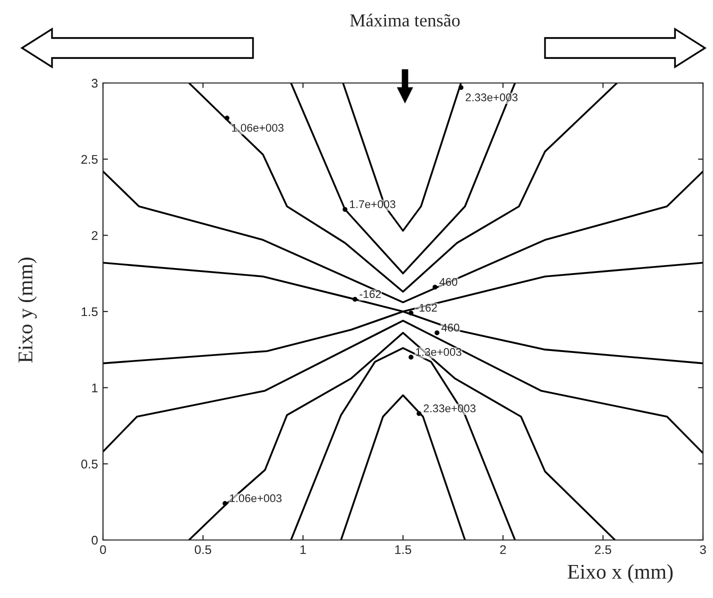 The height and width of the screenshot is (598, 713). Describe the element at coordinates (90, 311) in the screenshot. I see `y-tick-label: 1.5` at that location.